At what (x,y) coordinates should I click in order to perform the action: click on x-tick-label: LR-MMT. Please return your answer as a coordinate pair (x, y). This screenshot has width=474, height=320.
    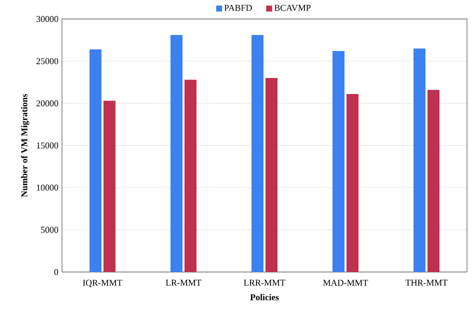
    Looking at the image, I should click on (184, 283).